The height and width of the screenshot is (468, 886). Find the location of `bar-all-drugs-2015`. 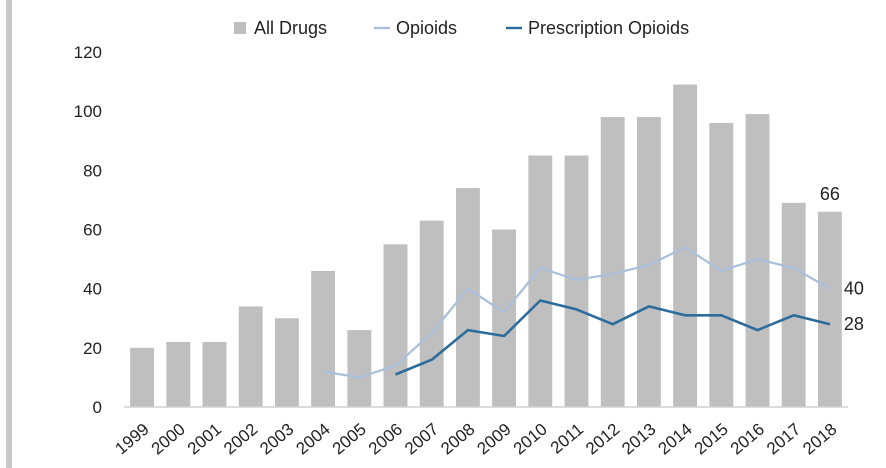

bar-all-drugs-2015 is located at coordinates (721, 265).